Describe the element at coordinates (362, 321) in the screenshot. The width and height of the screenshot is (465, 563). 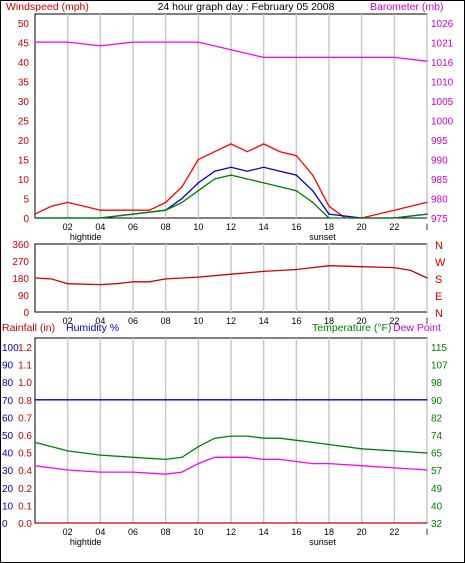
I see `panel2-x-tick-label: 20` at that location.